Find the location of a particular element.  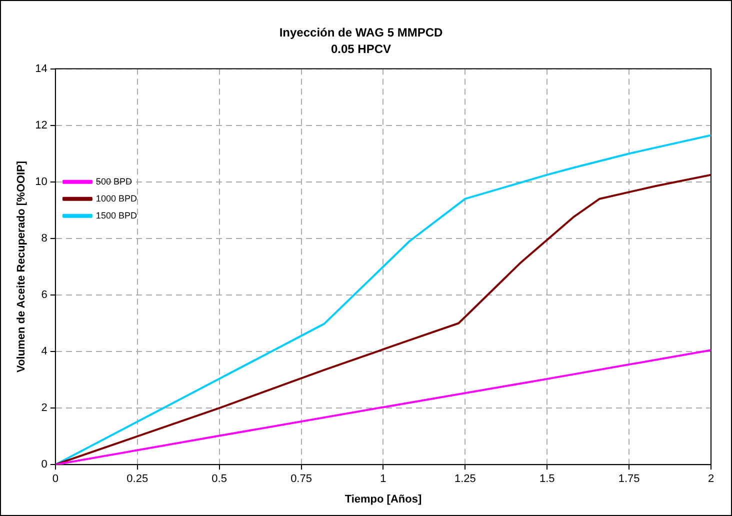

chart-title: Inyección de WAG 5 MMPCD is located at coordinates (361, 33).